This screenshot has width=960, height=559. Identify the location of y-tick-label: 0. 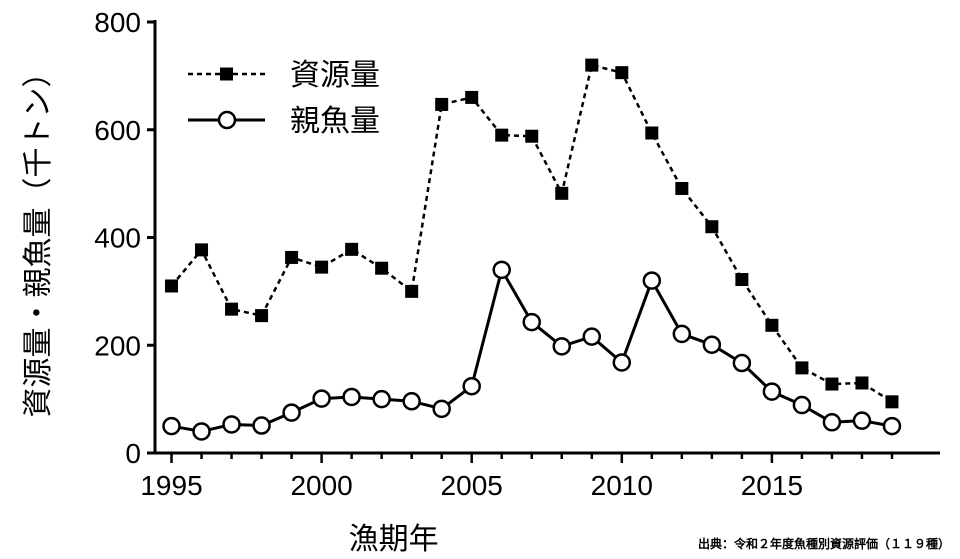
(133, 453).